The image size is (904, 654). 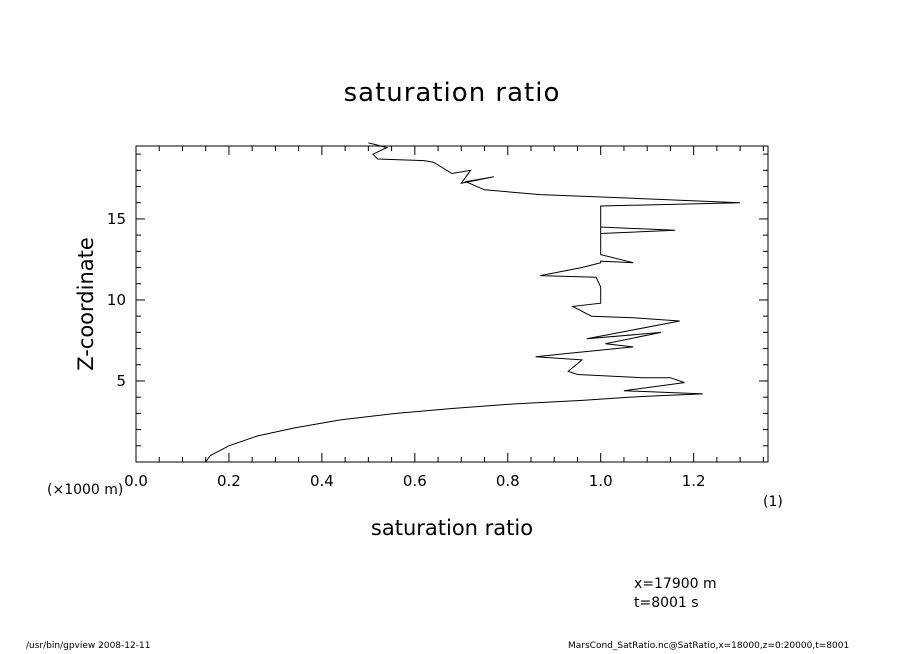 What do you see at coordinates (773, 502) in the screenshot?
I see `x-axis-unit: (1)` at bounding box center [773, 502].